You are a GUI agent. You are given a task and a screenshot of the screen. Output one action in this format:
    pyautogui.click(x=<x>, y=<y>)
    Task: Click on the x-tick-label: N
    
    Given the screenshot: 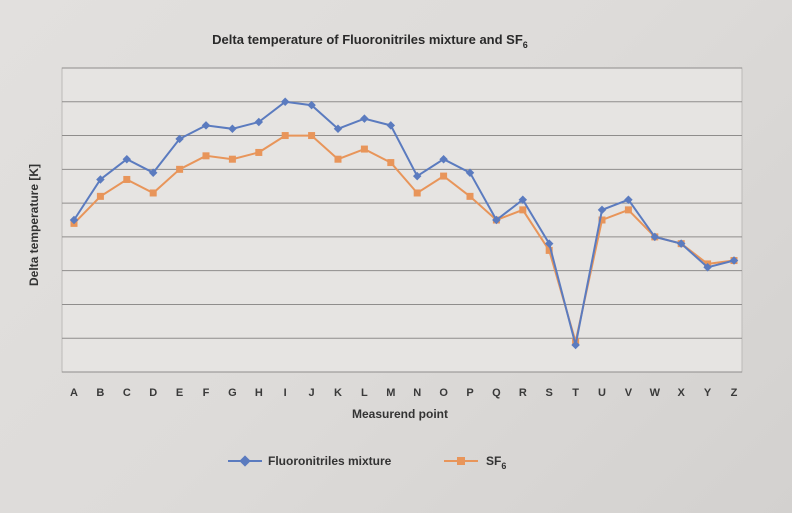 What is the action you would take?
    pyautogui.click(x=417, y=393)
    